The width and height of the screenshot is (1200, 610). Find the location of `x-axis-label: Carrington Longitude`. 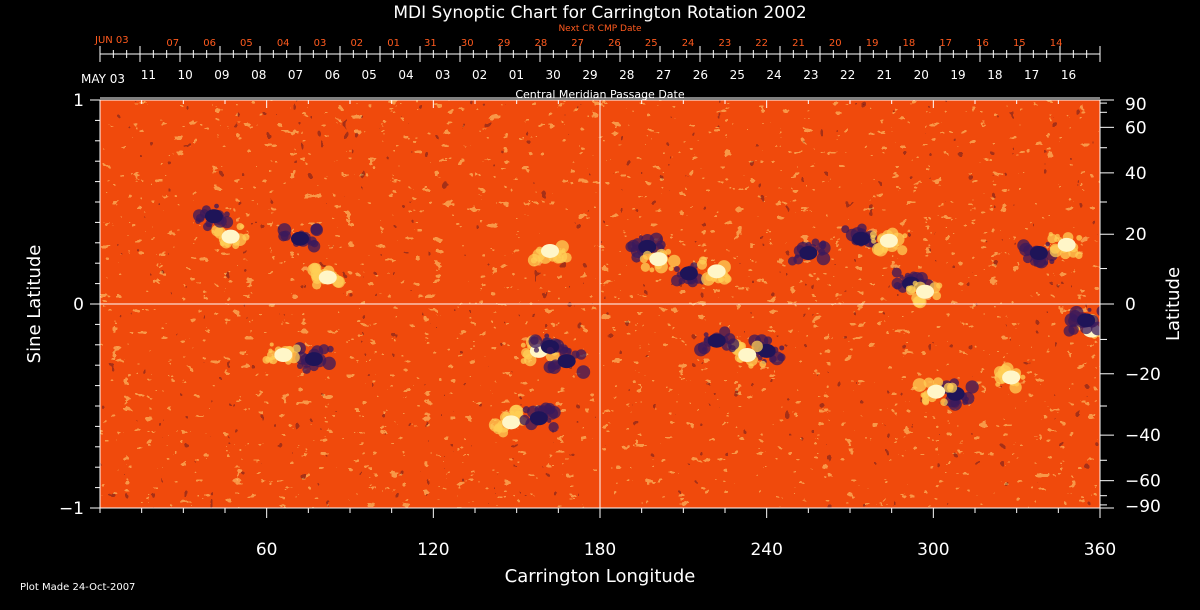

x-axis-label: Carrington Longitude is located at coordinates (600, 576).